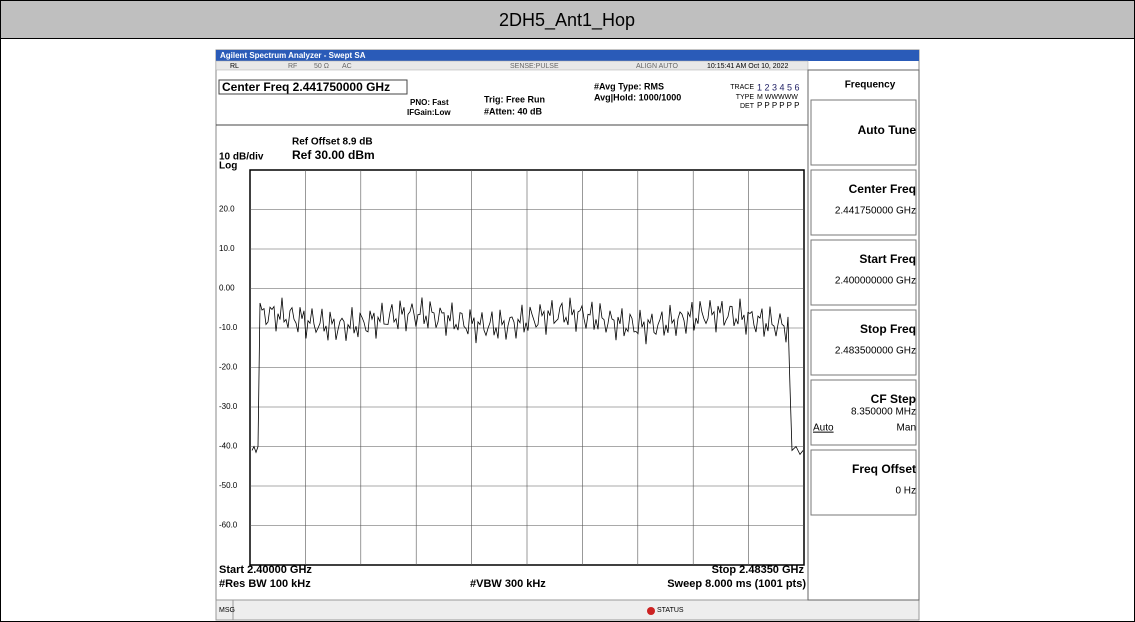 The image size is (1135, 622). I want to click on softkey-value: 2.400000000 GHz, so click(875, 281).